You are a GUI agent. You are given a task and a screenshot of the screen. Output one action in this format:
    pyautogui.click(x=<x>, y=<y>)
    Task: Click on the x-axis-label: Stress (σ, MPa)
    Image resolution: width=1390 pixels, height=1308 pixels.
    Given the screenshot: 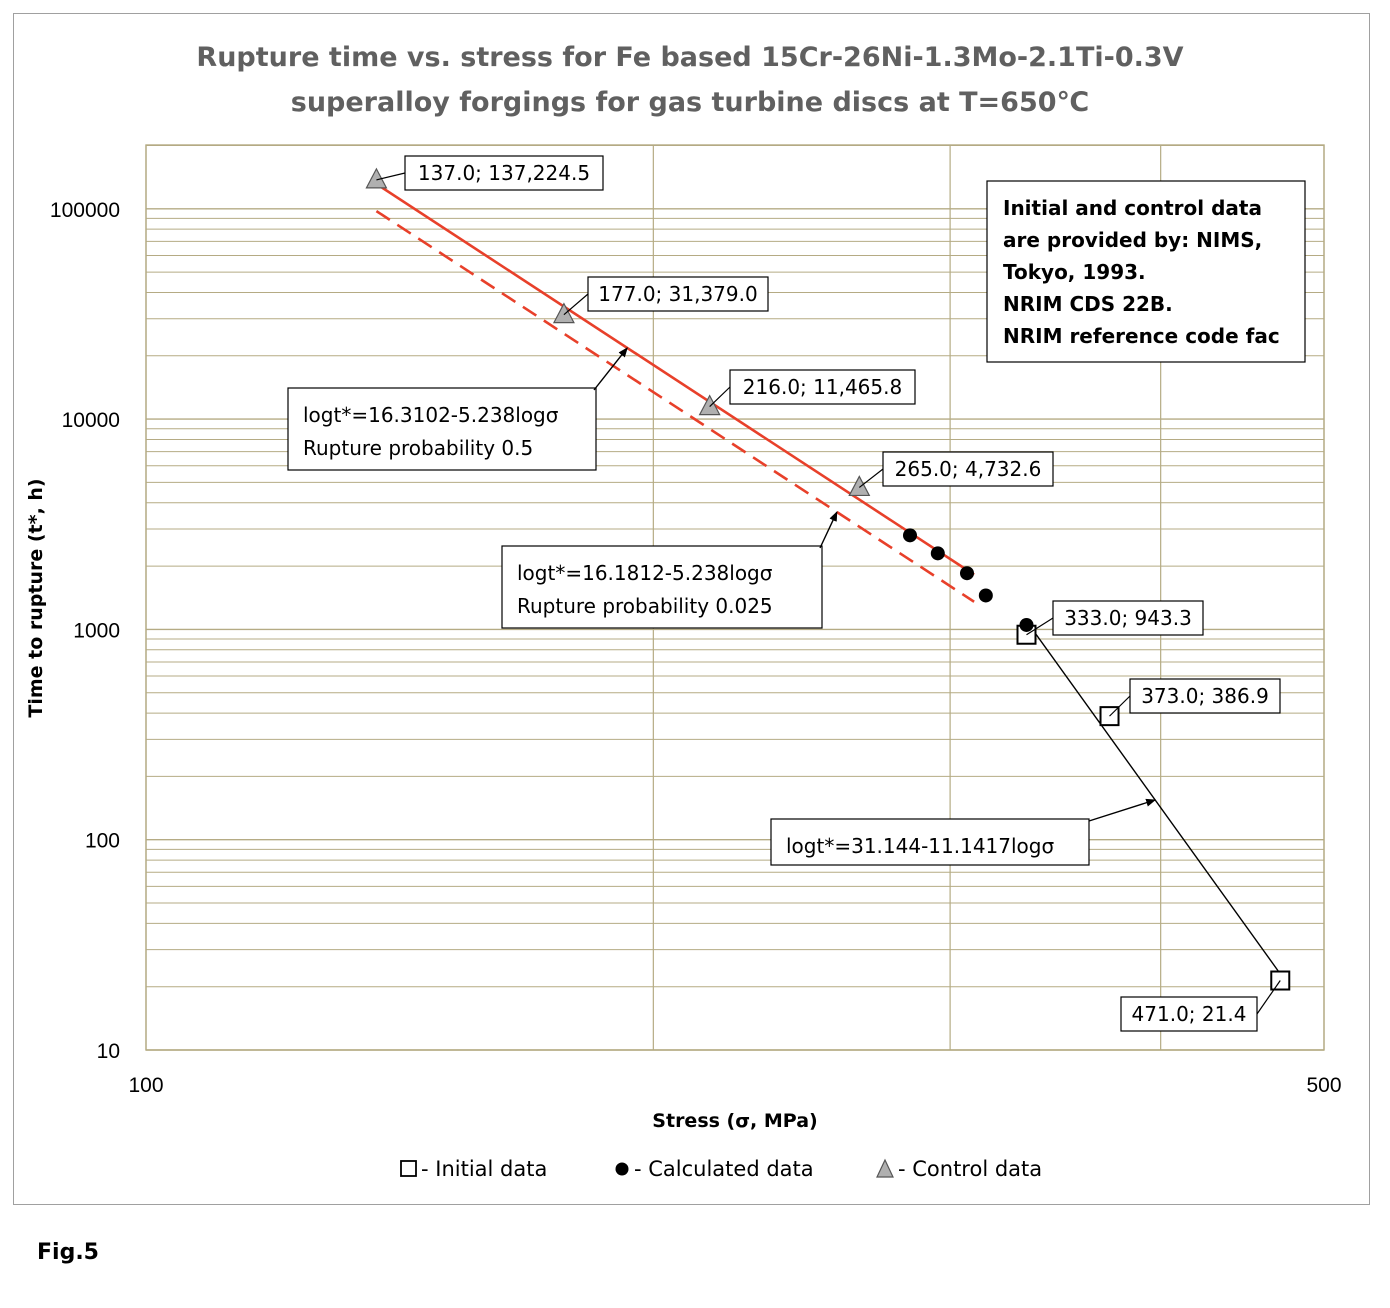 What is the action you would take?
    pyautogui.click(x=734, y=1121)
    